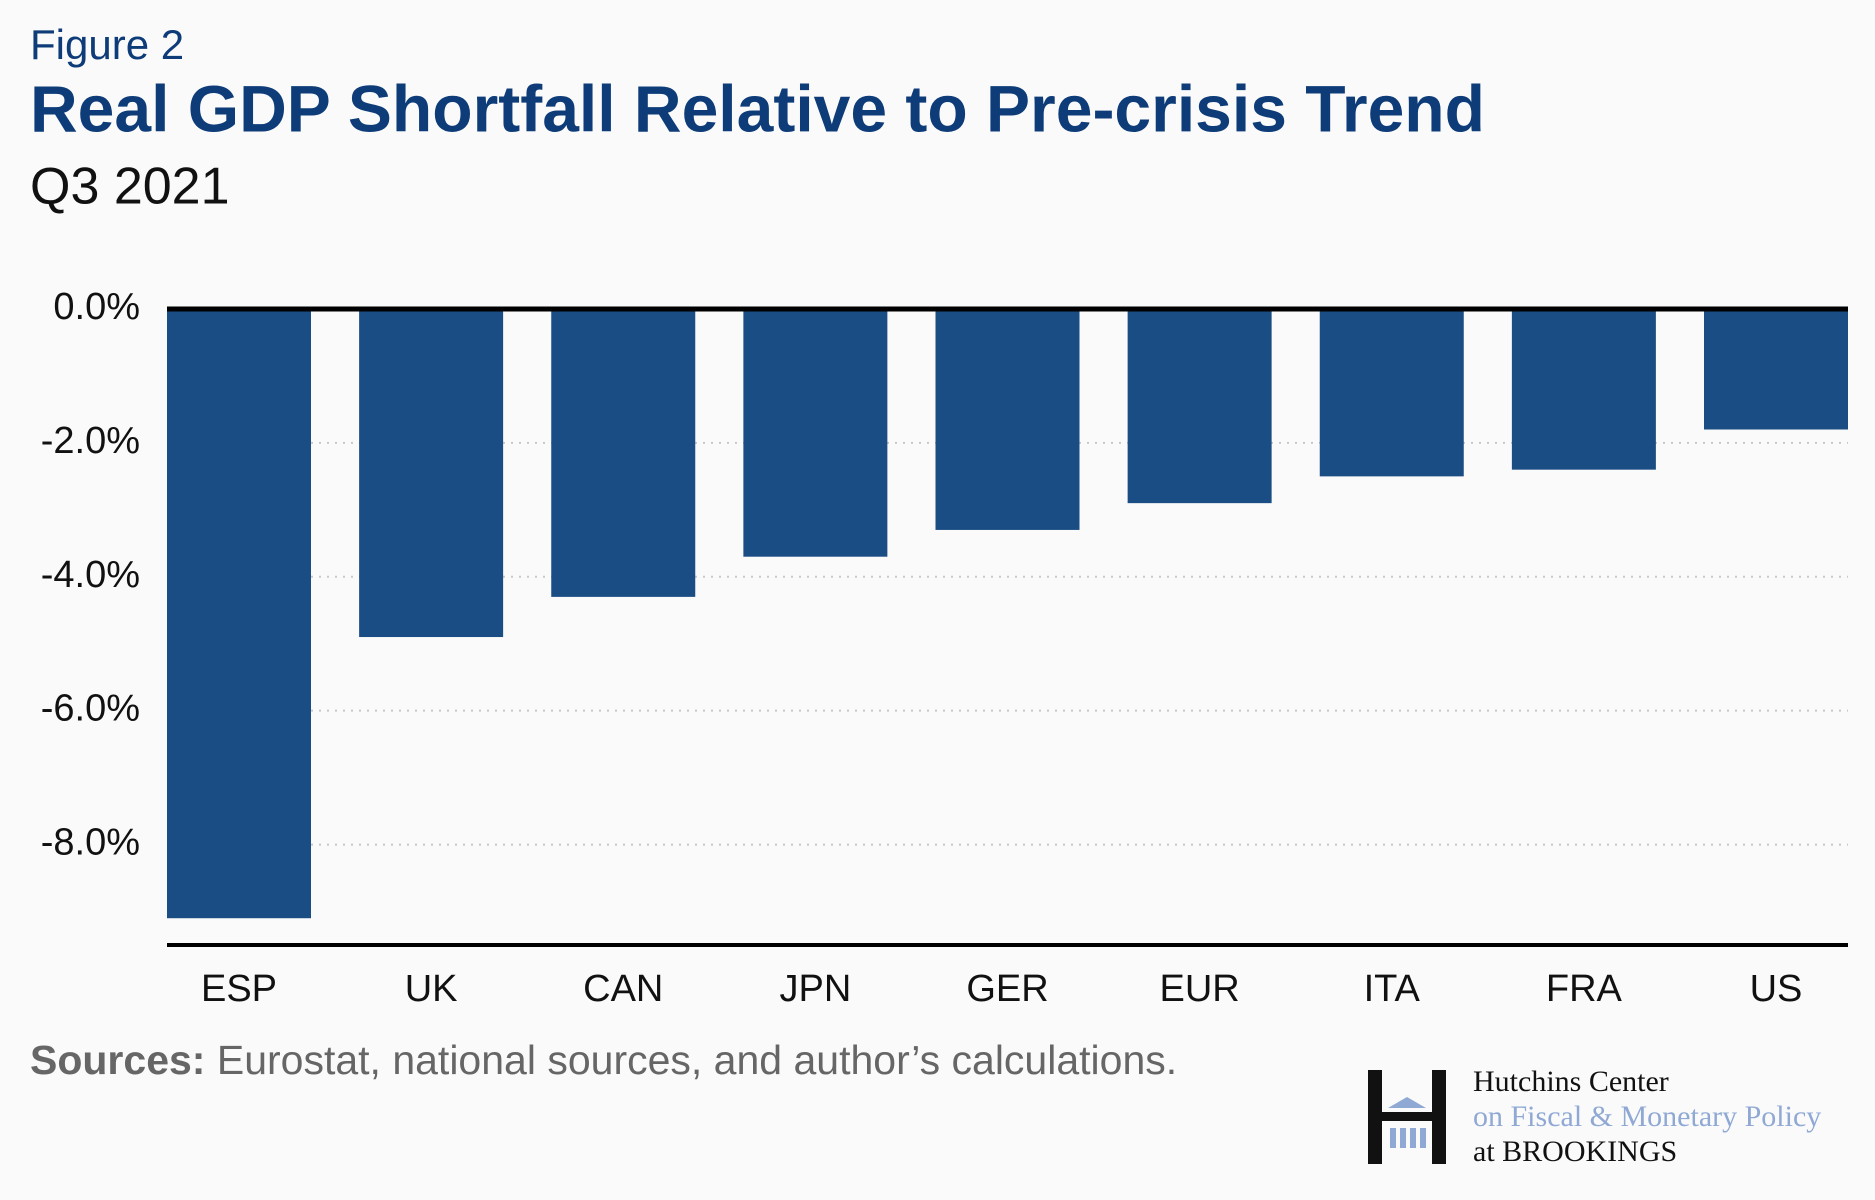  I want to click on x-tick-label: GER, so click(1007, 989).